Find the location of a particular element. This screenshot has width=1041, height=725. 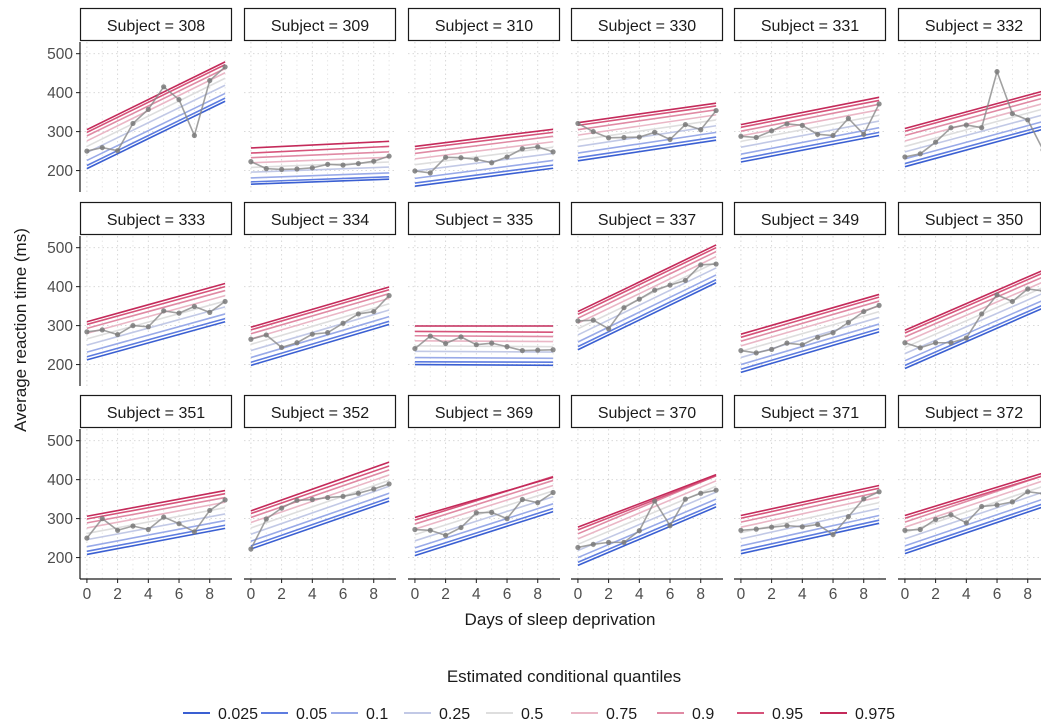

legend-item-0.95: 0.95 is located at coordinates (770, 714).